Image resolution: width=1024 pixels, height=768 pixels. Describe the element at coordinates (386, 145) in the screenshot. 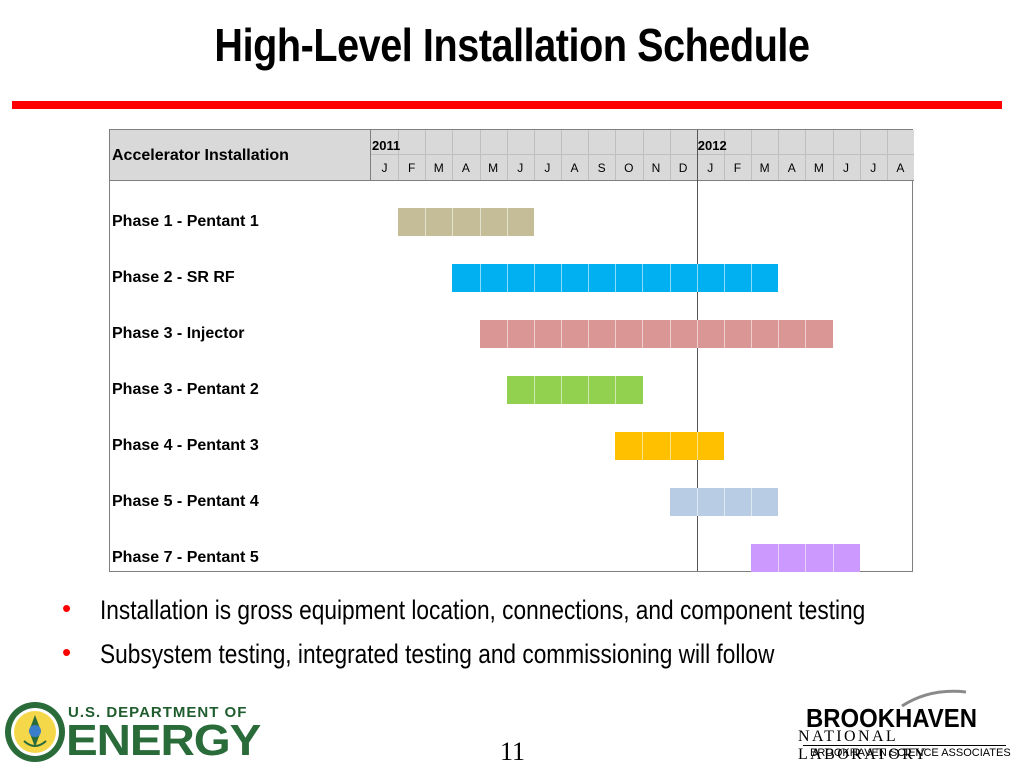

I see `year-label: 2011` at that location.